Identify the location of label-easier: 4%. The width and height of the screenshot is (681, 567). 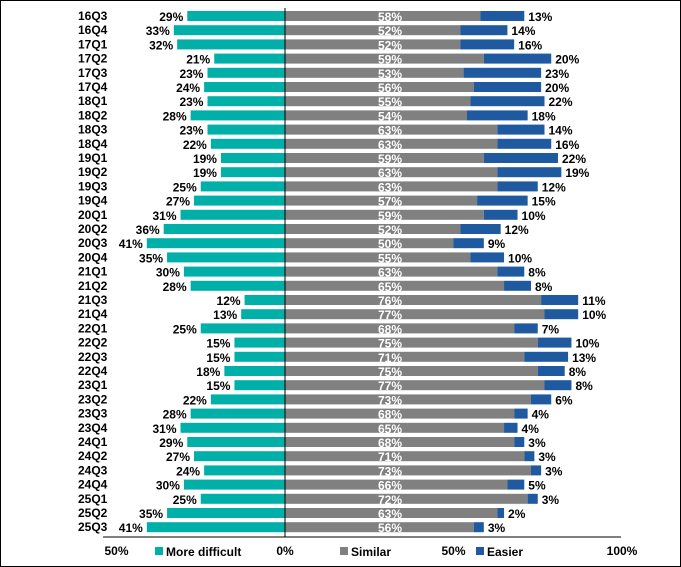
(541, 415).